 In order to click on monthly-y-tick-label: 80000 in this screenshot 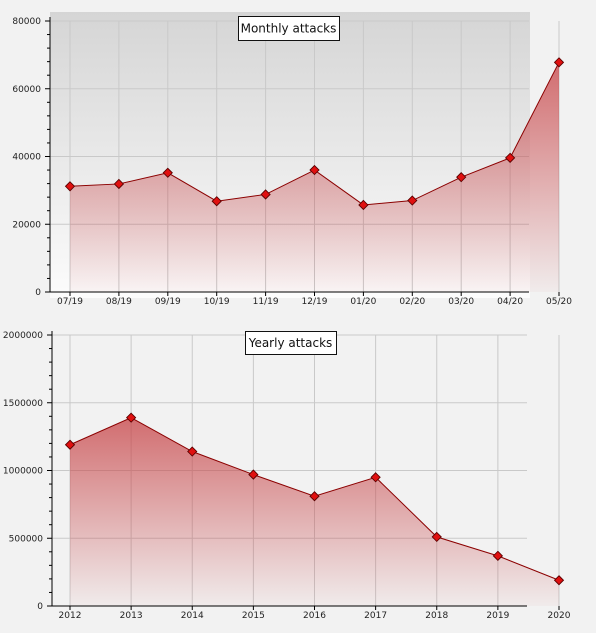, I will do `click(26, 22)`.